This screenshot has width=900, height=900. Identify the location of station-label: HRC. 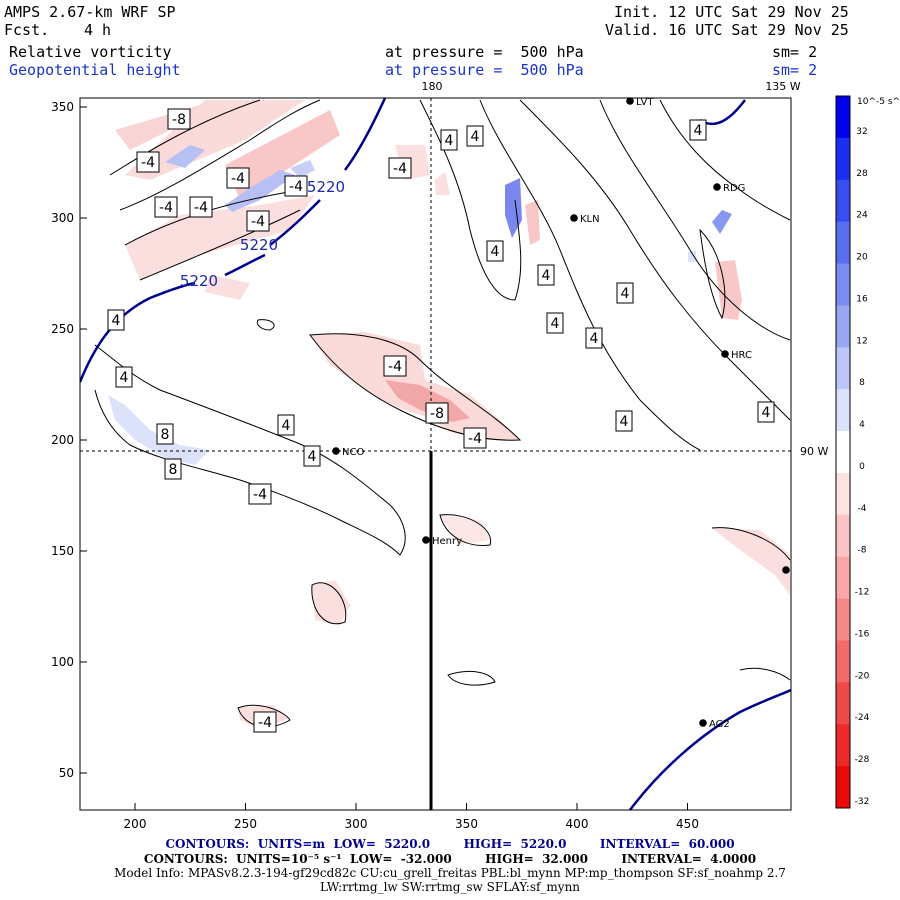
(741, 355).